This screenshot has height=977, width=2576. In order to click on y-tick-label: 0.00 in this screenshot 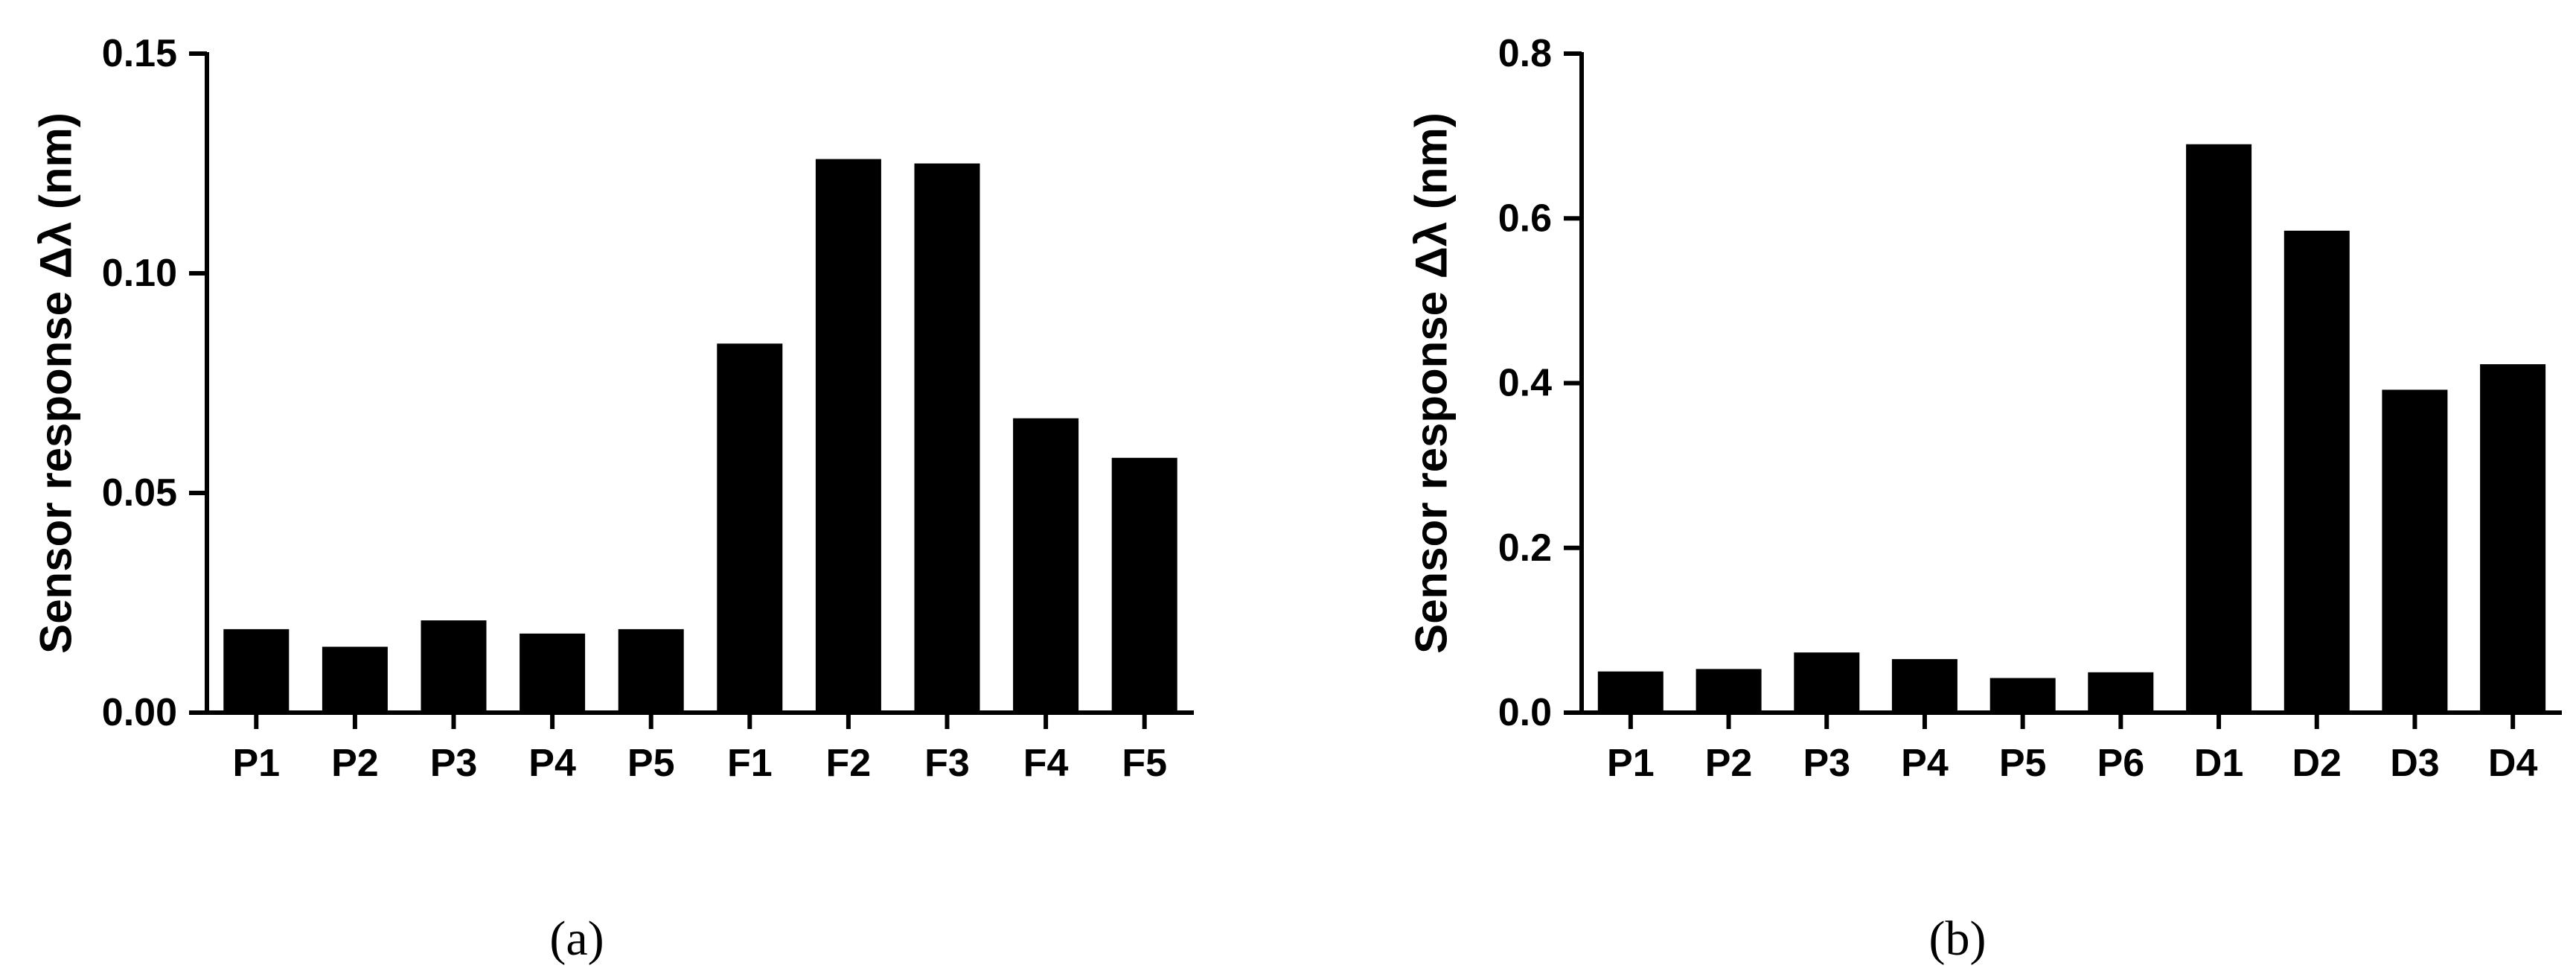, I will do `click(139, 712)`.